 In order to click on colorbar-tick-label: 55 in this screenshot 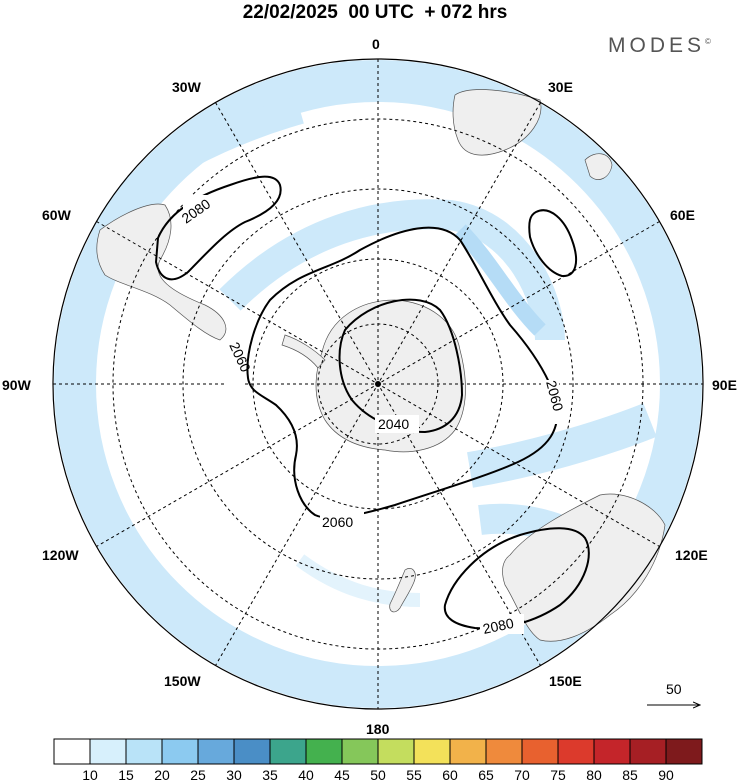, I will do `click(414, 774)`.